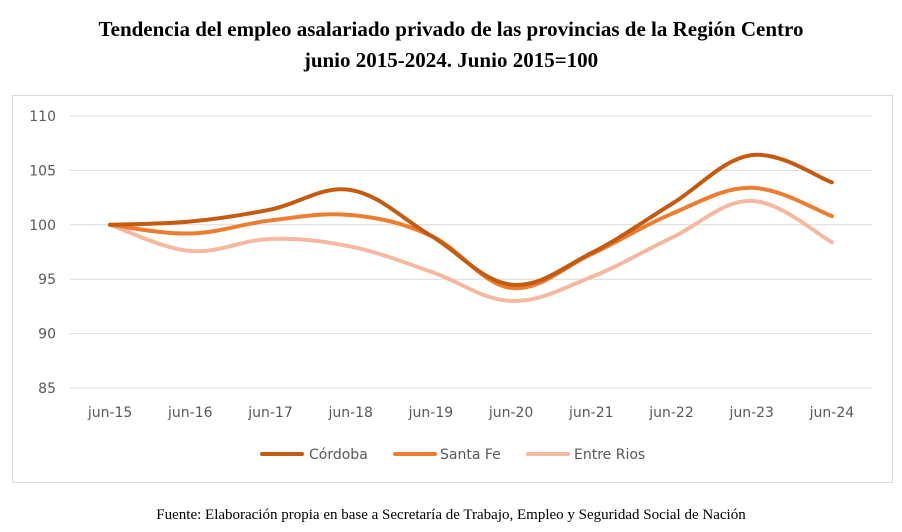 Image resolution: width=902 pixels, height=532 pixels. Describe the element at coordinates (451, 60) in the screenshot. I see `chart-title-line2: junio 2015-2024. Junio 2015=100` at that location.